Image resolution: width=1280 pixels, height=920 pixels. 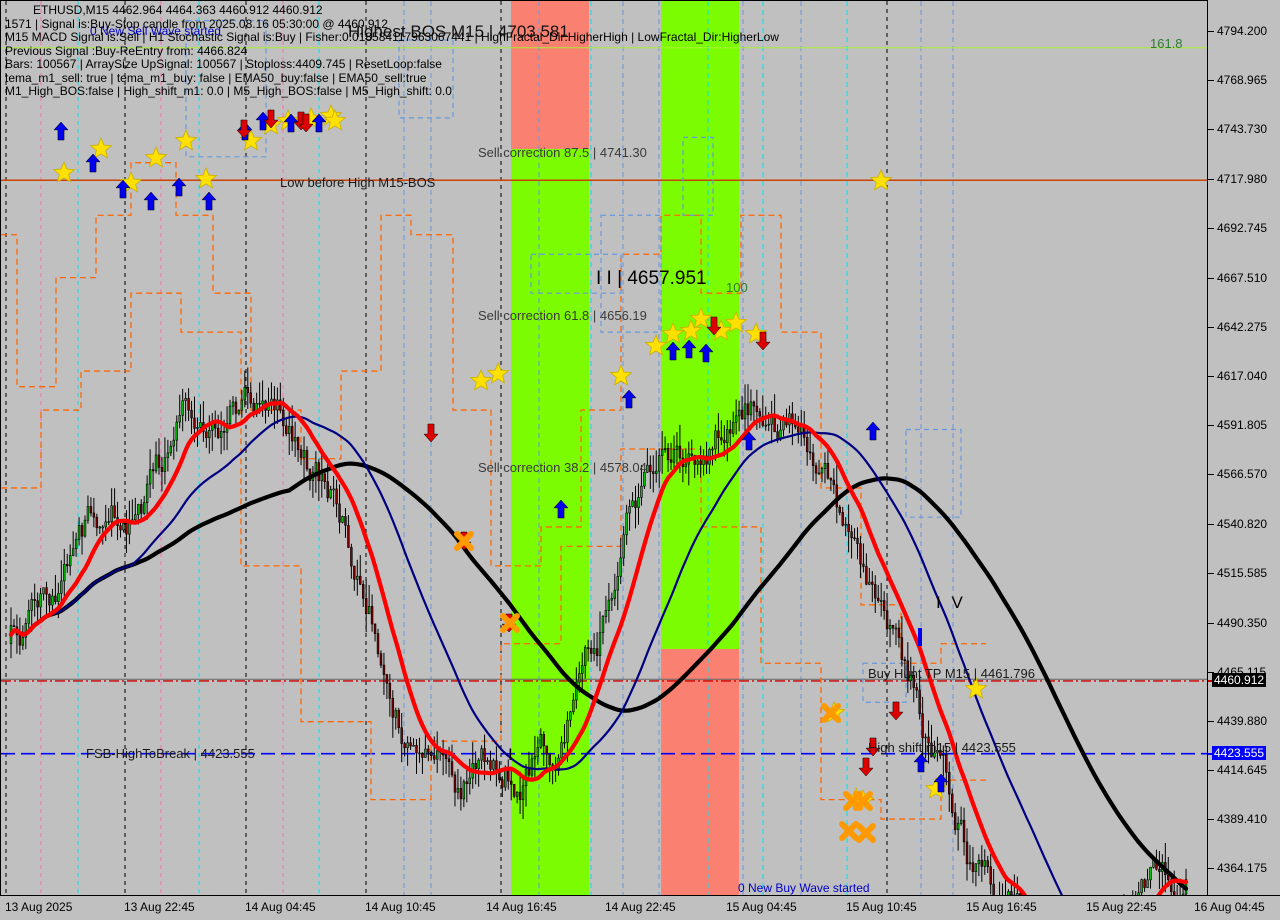 What do you see at coordinates (400, 907) in the screenshot?
I see `time-tick-label: 14 Aug 10:45` at bounding box center [400, 907].